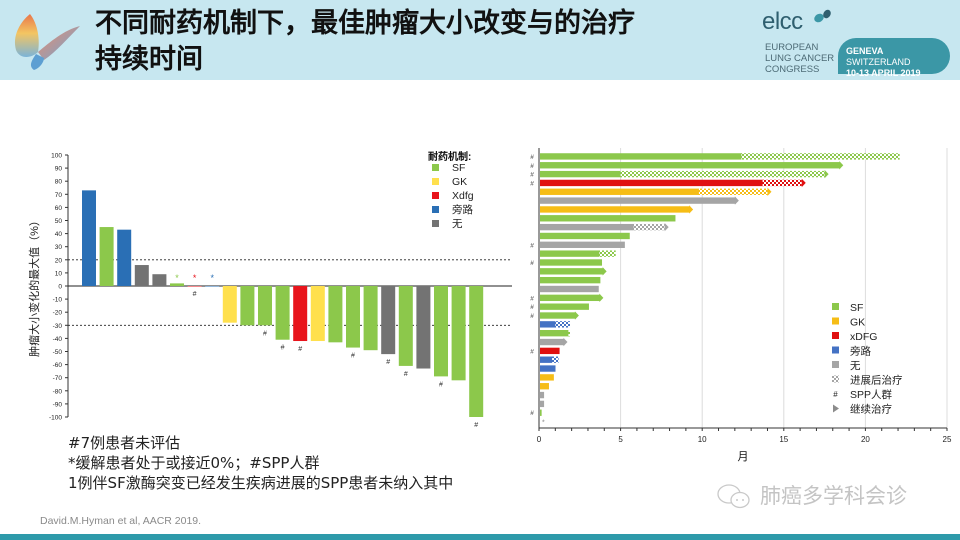 Image resolution: width=960 pixels, height=540 pixels. Describe the element at coordinates (459, 182) in the screenshot. I see `legend-label: GK` at that location.